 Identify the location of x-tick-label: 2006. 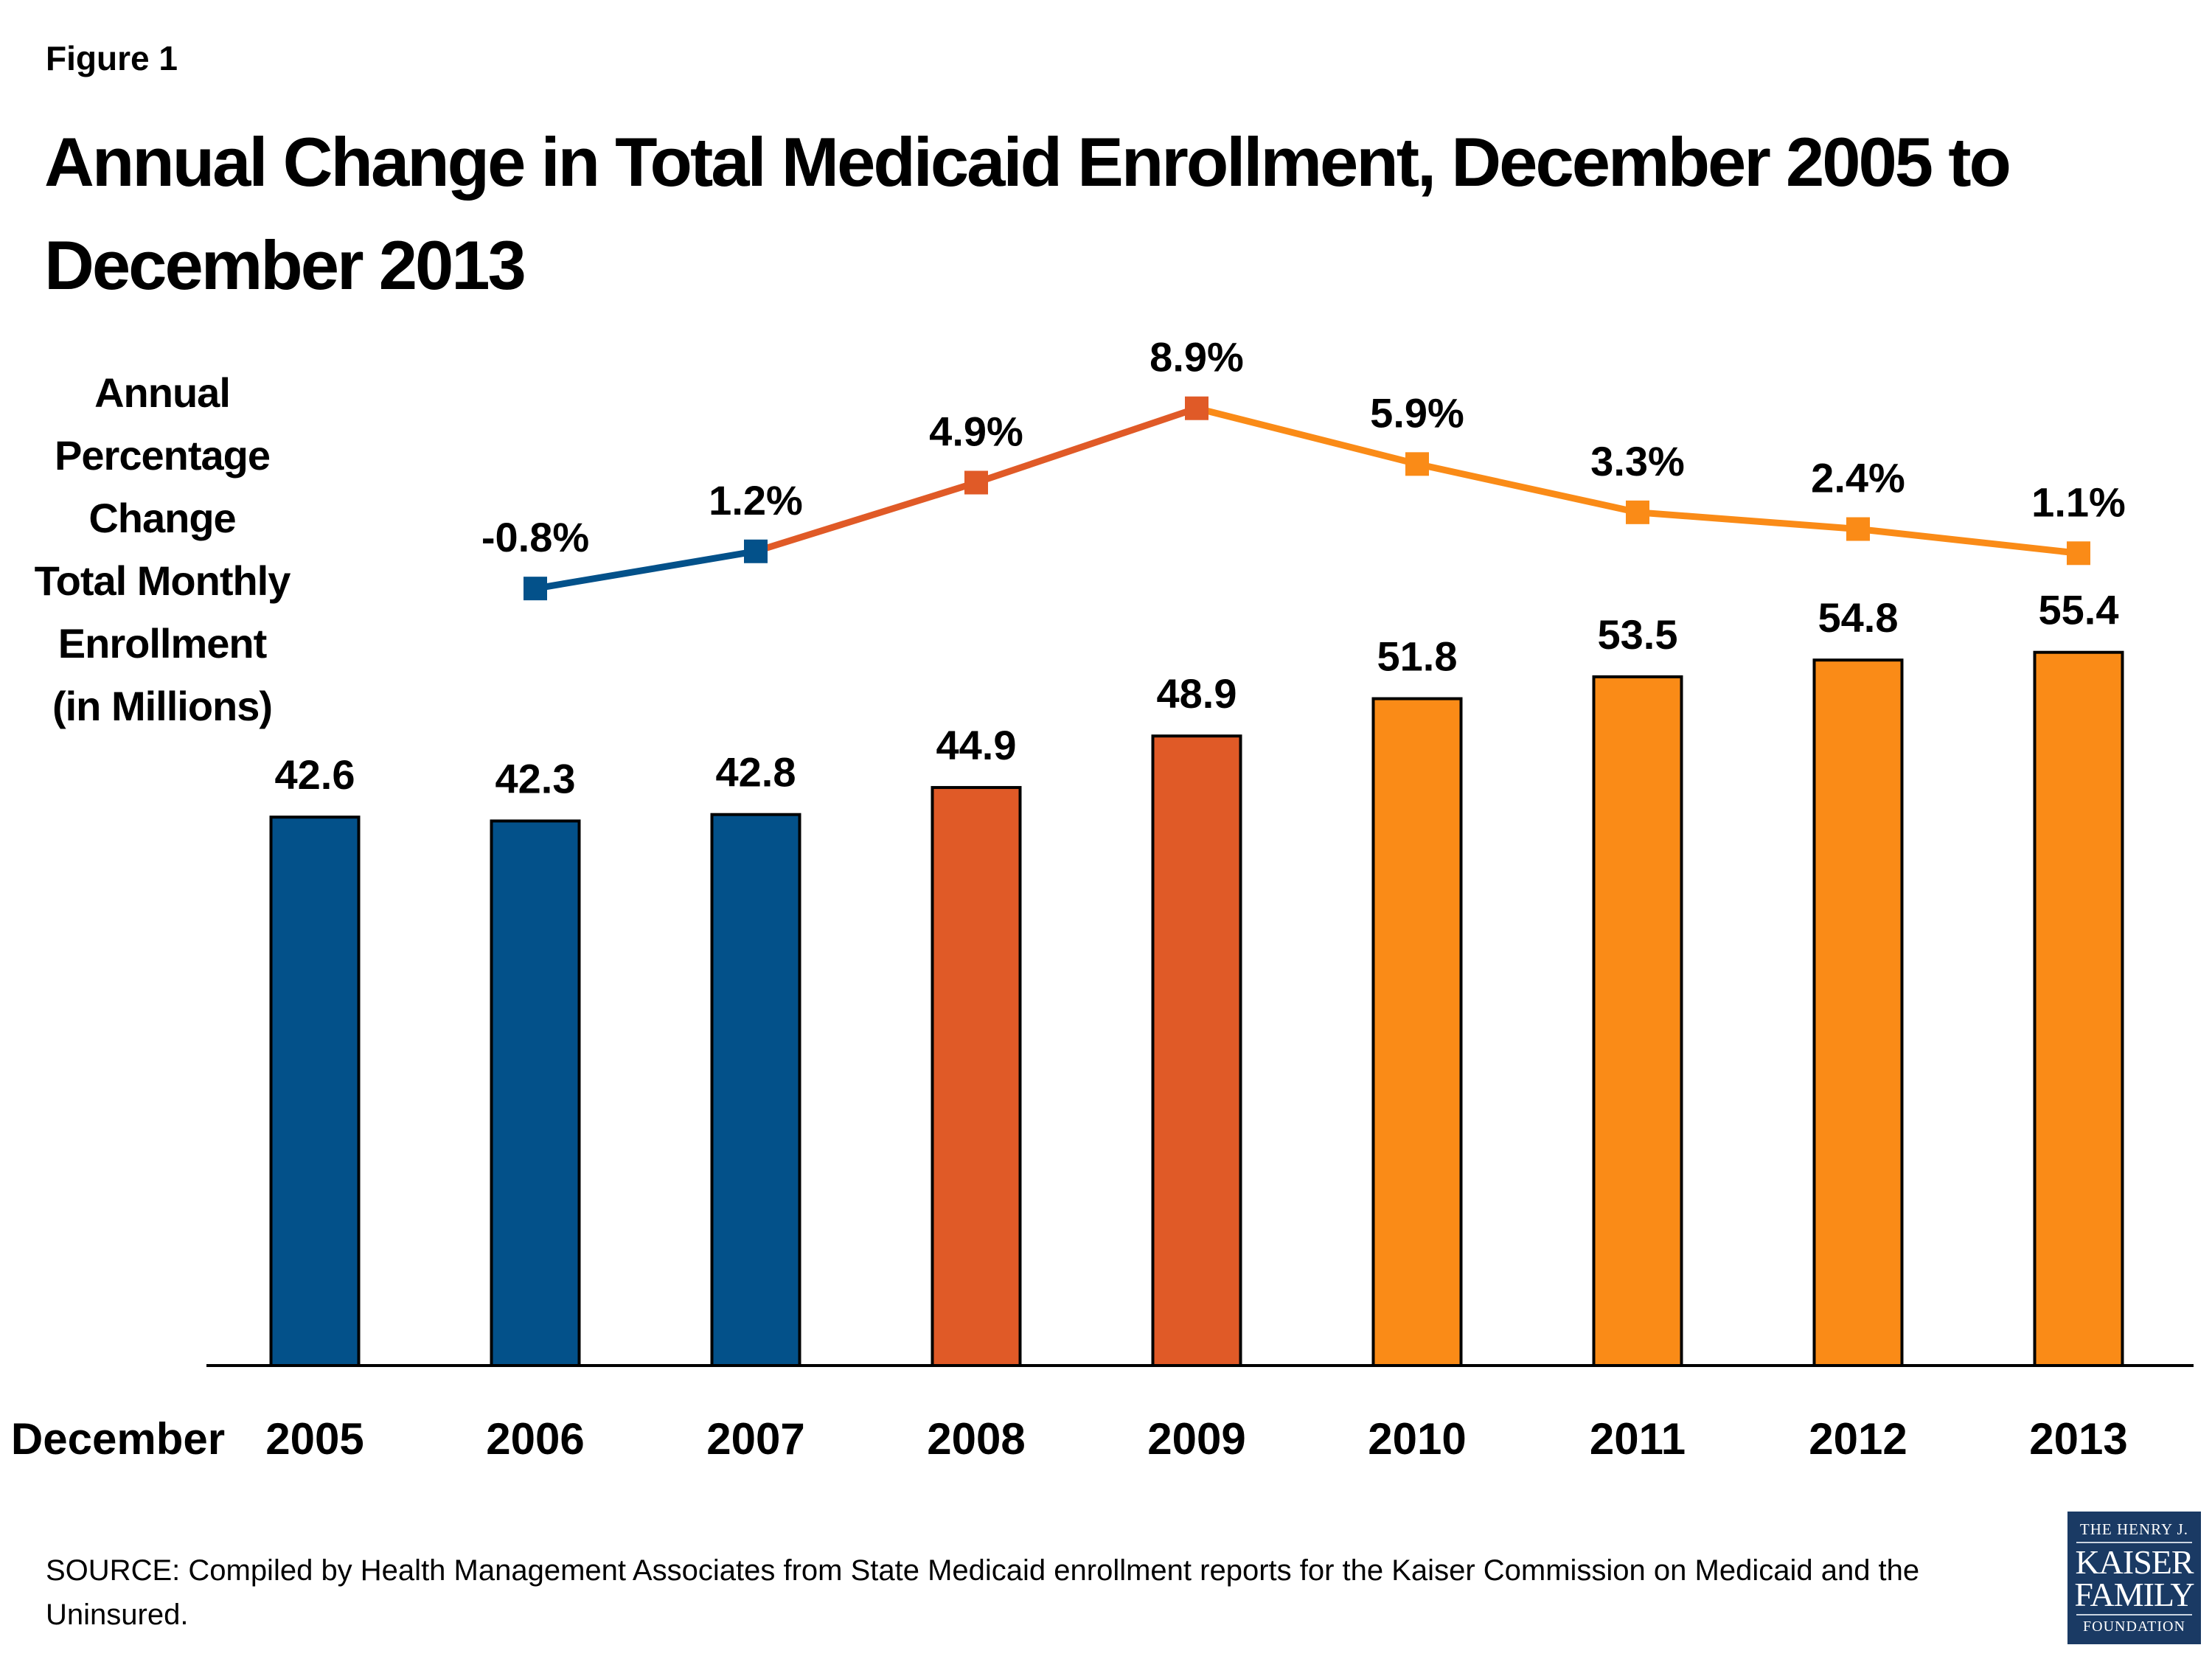
(535, 1439).